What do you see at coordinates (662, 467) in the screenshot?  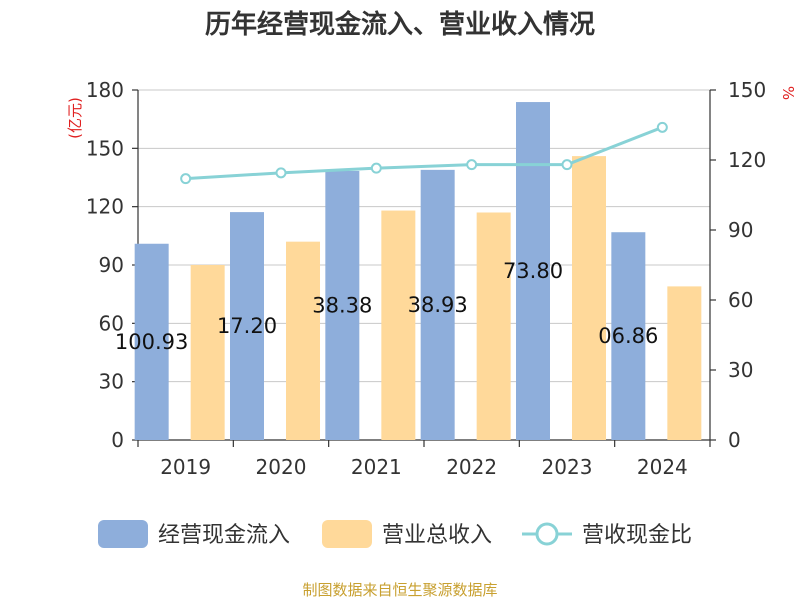 I see `x-tick-label: 2024` at bounding box center [662, 467].